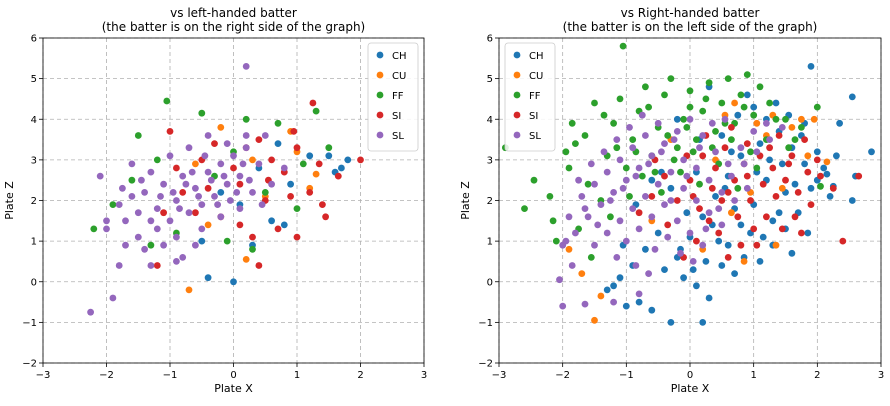 This screenshot has width=890, height=406. I want to click on chart1-y-tick-label: 2, so click(34, 201).